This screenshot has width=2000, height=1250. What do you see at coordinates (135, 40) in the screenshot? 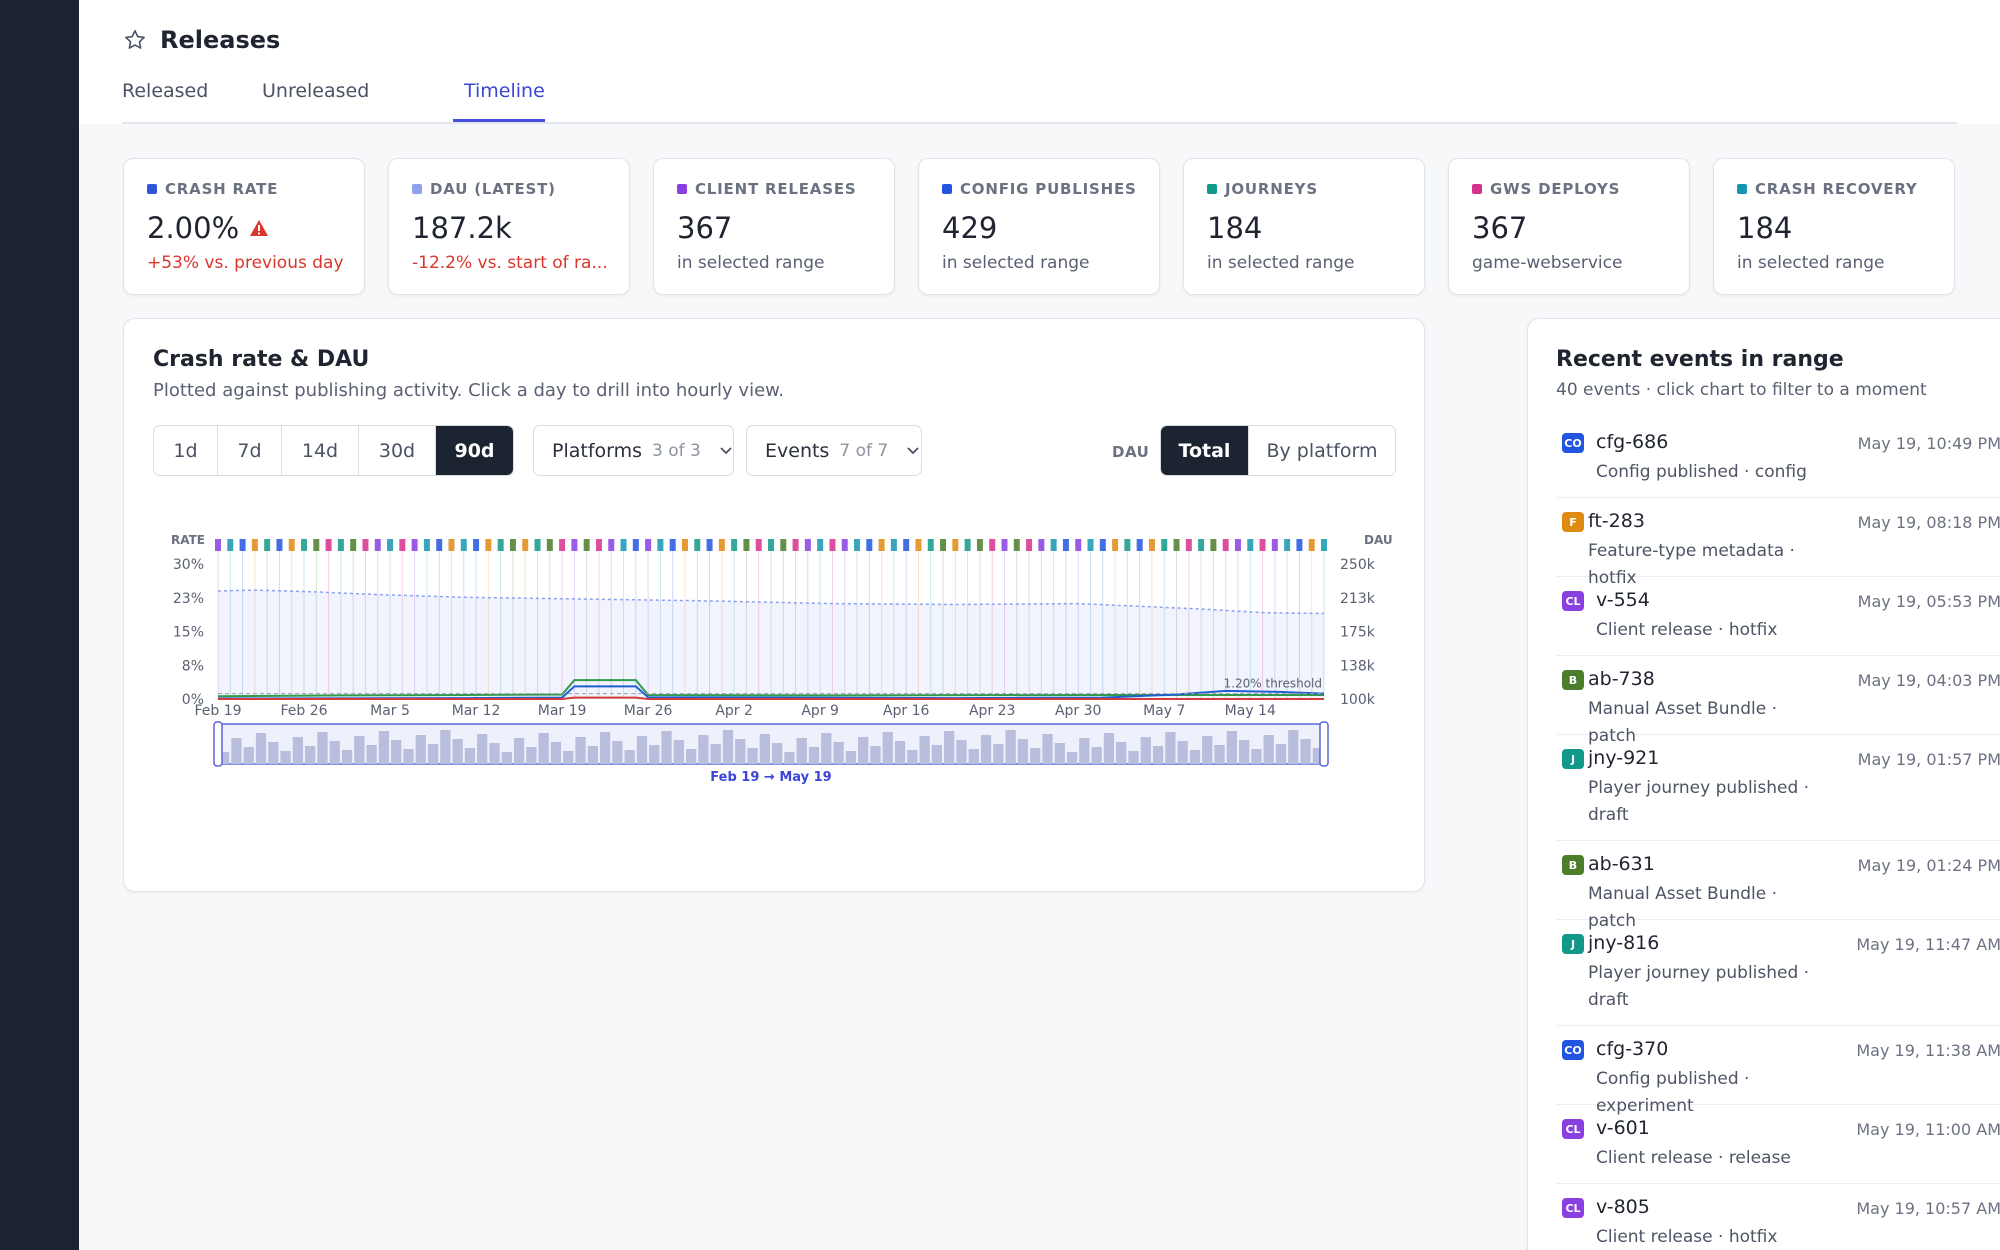
I see `star-icon` at bounding box center [135, 40].